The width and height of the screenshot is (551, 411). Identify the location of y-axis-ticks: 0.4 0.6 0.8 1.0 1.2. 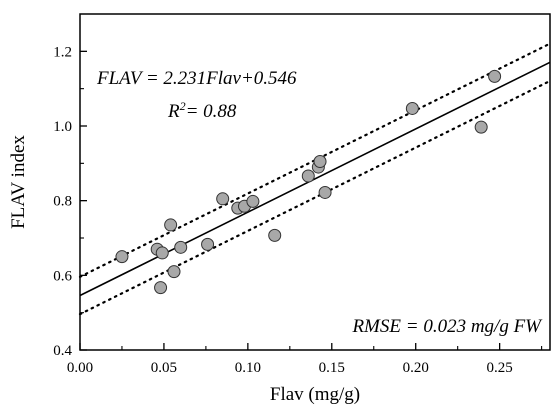
(70, 201).